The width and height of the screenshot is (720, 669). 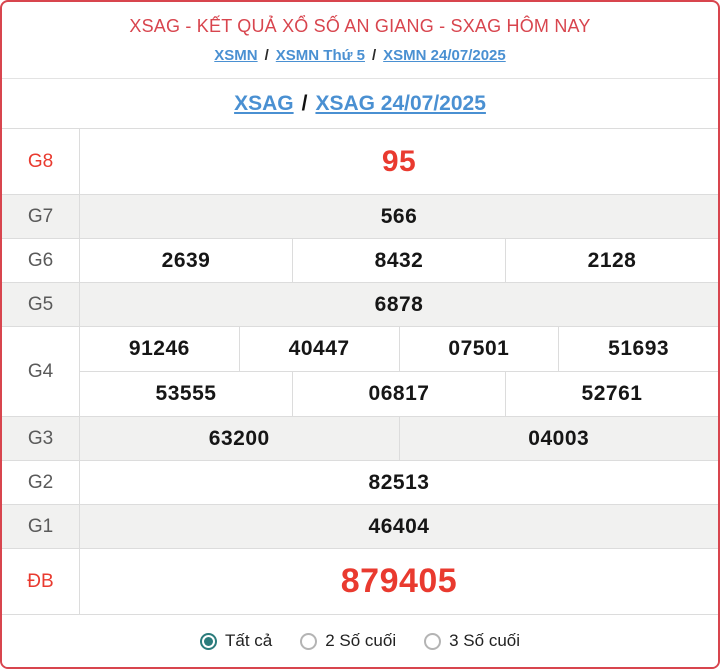 What do you see at coordinates (611, 260) in the screenshot?
I see `prize-value: 2128` at bounding box center [611, 260].